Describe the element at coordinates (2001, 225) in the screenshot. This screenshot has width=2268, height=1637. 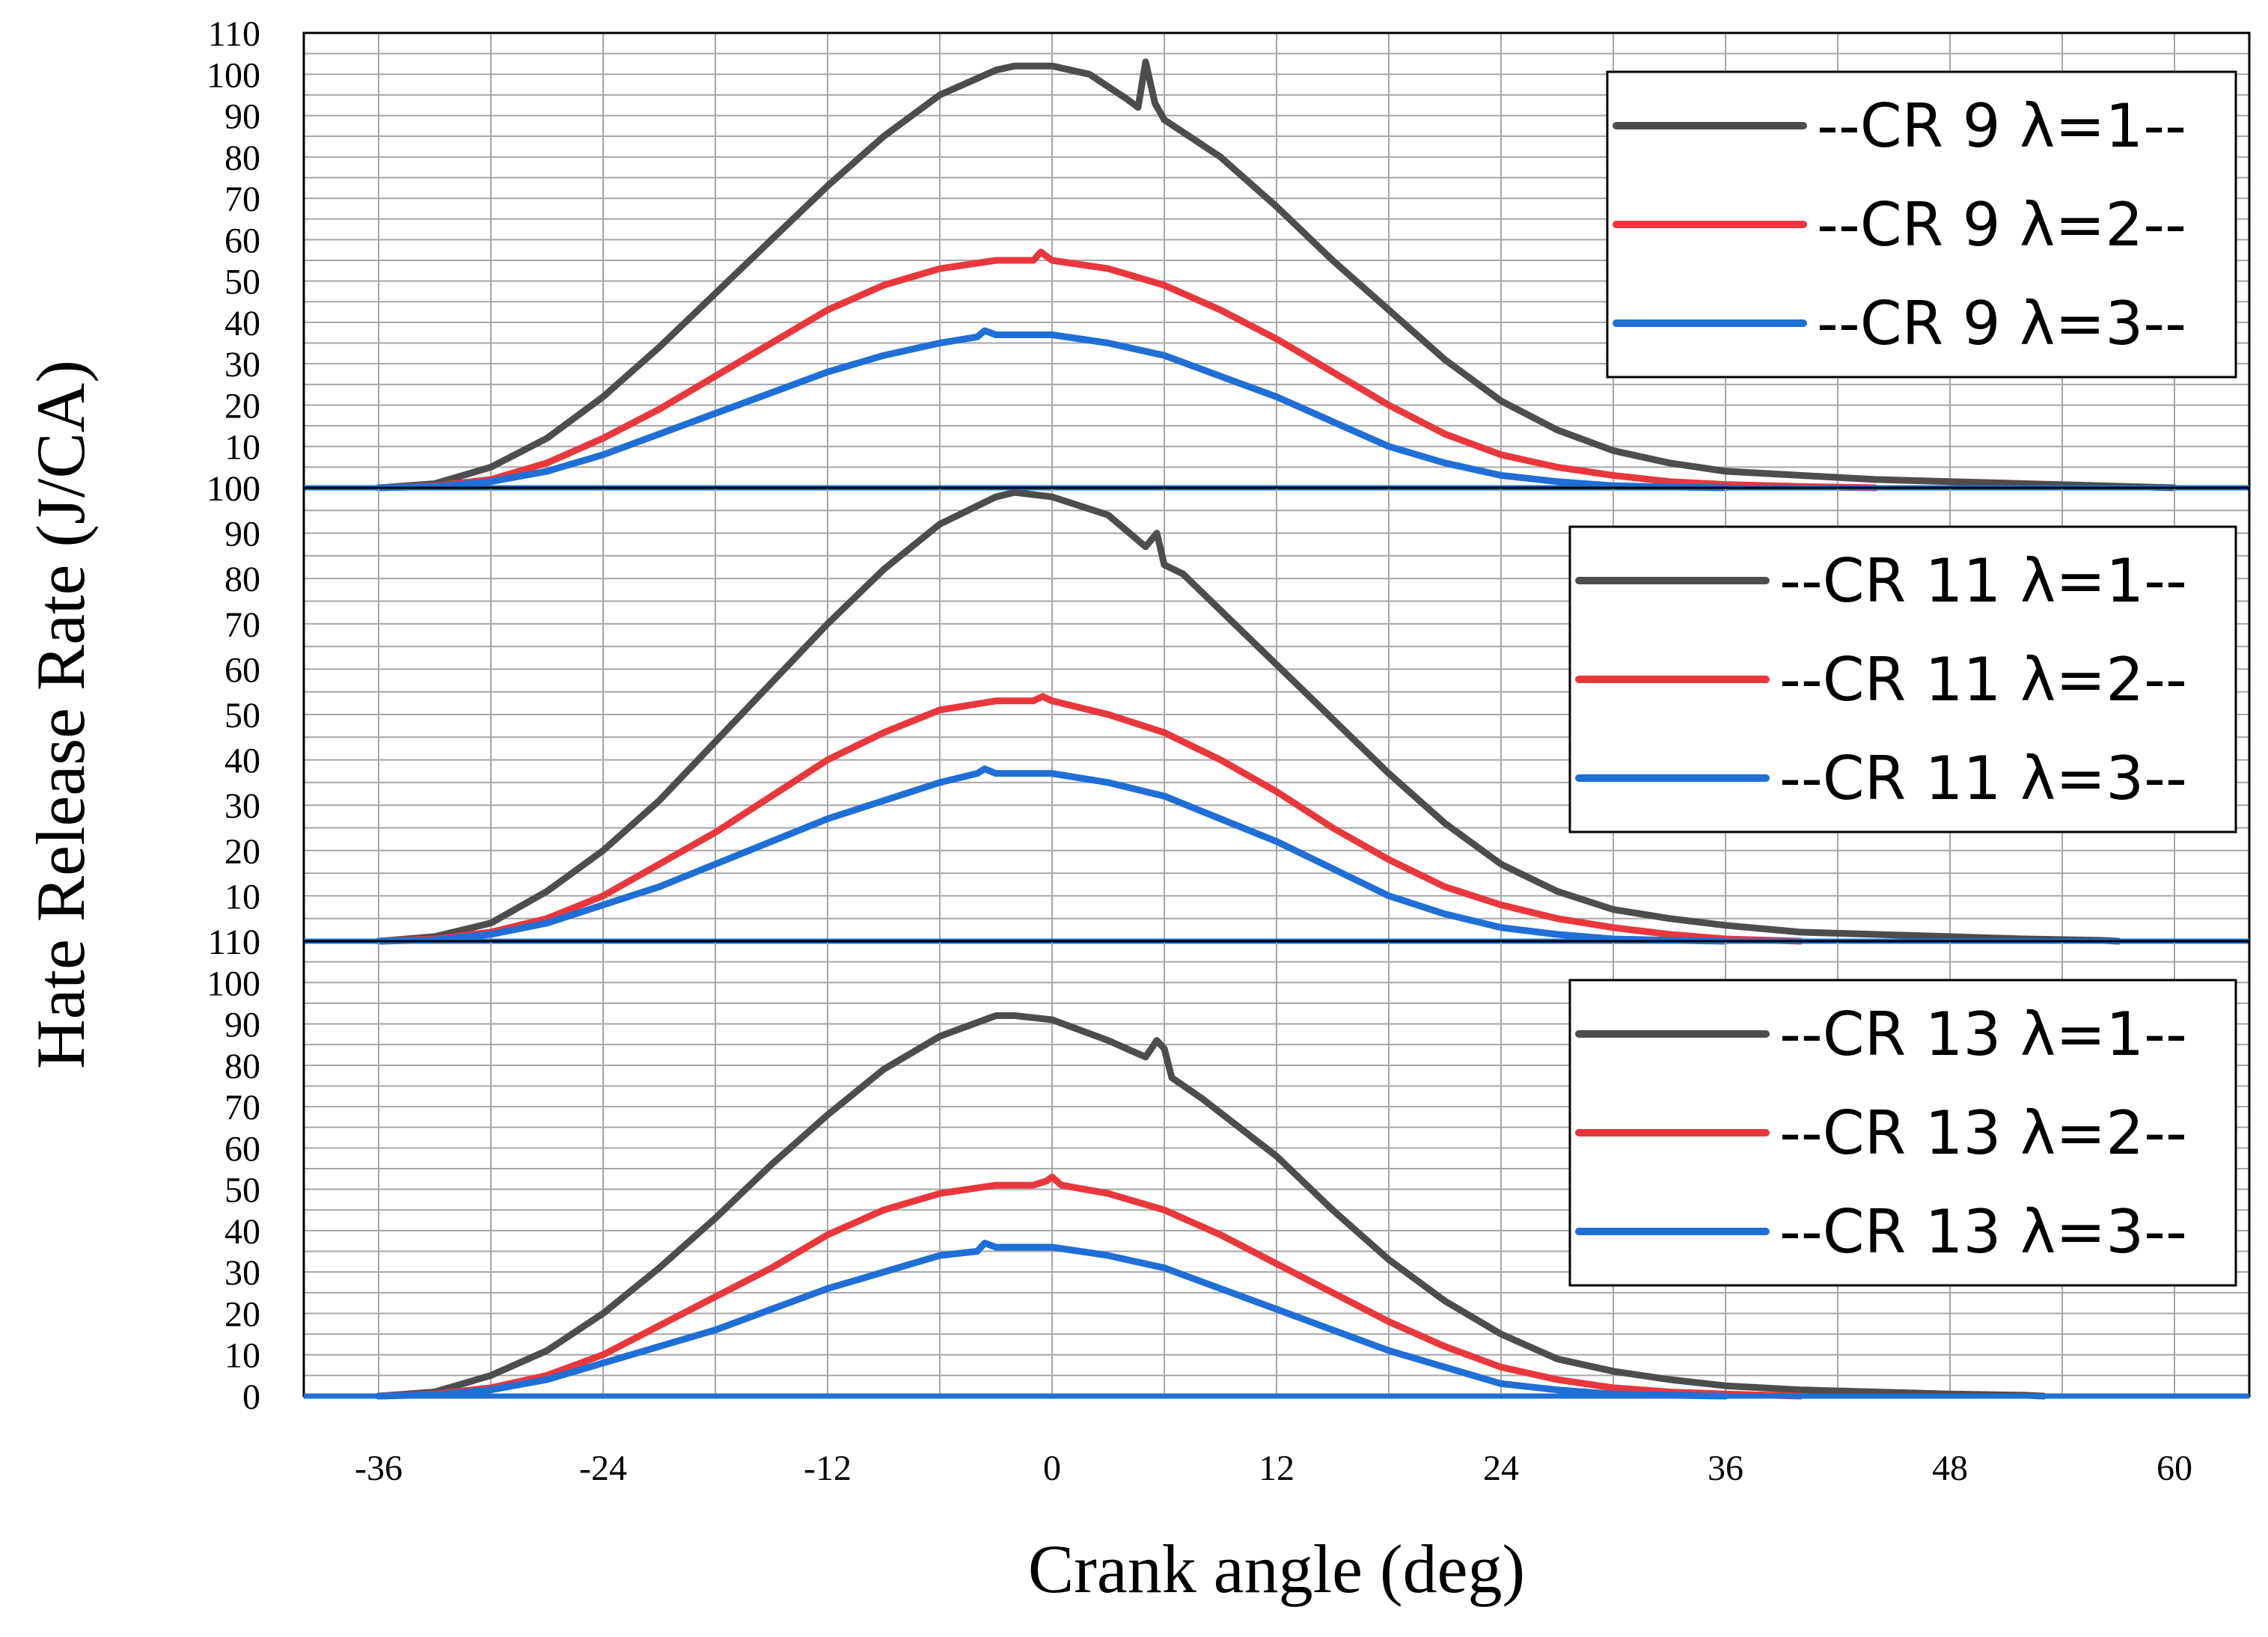
I see `legend-label: --CR 9 λ=2--` at that location.